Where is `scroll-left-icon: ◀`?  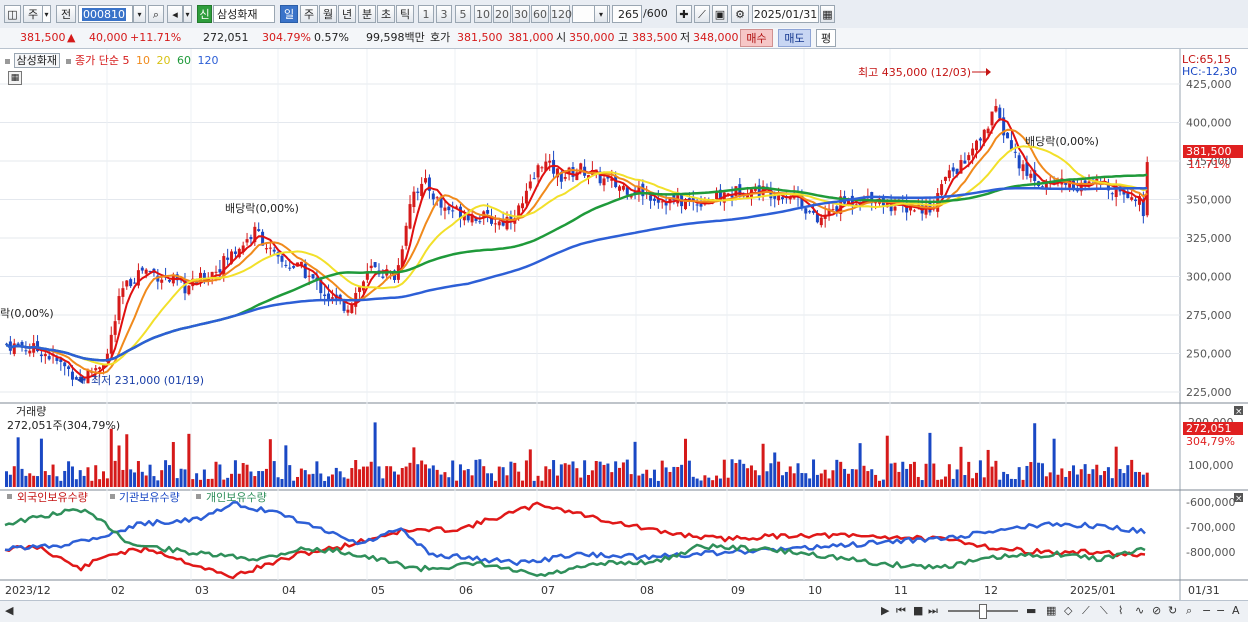 scroll-left-icon: ◀ is located at coordinates (9, 610).